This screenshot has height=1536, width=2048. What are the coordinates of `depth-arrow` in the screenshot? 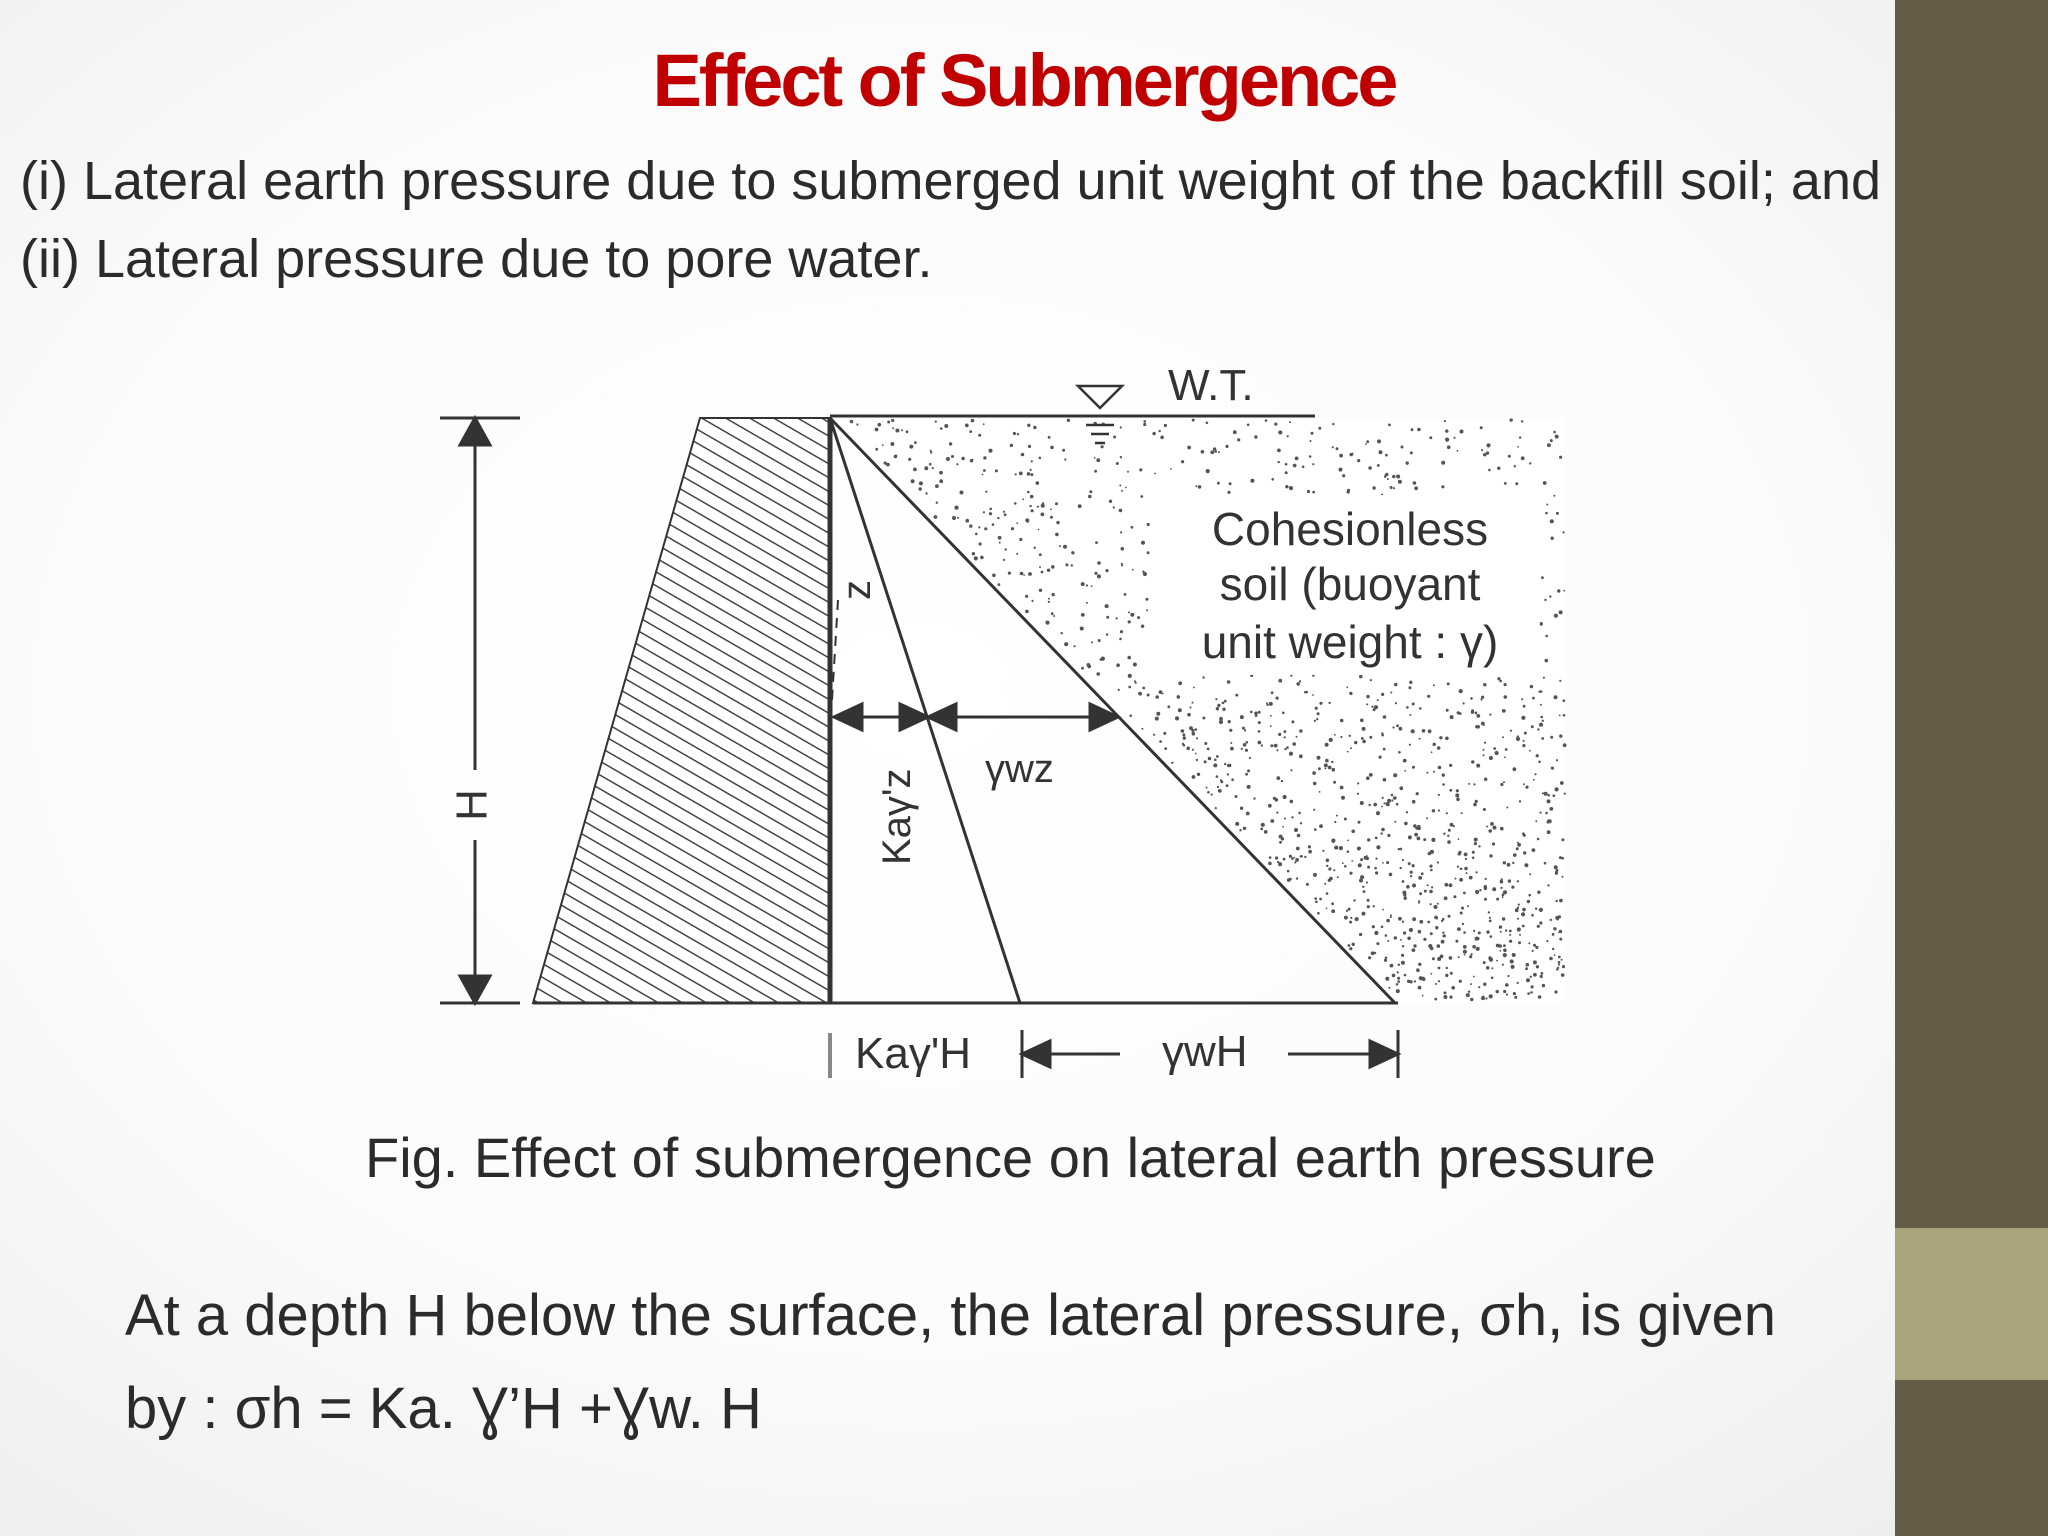 It's located at (835, 650).